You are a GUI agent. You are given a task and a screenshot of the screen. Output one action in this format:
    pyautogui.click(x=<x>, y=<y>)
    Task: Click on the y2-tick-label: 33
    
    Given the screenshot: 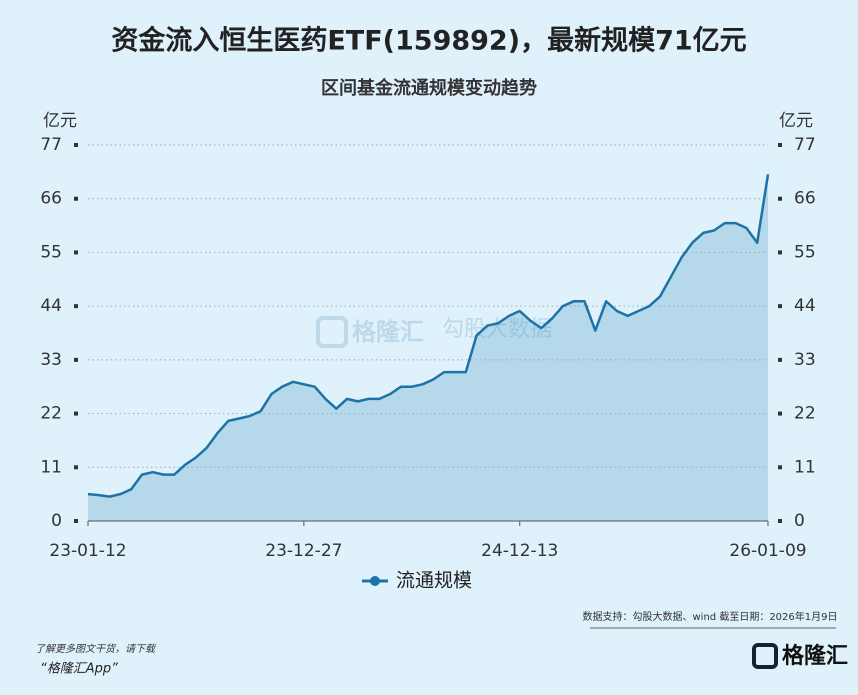 What is the action you would take?
    pyautogui.click(x=805, y=360)
    